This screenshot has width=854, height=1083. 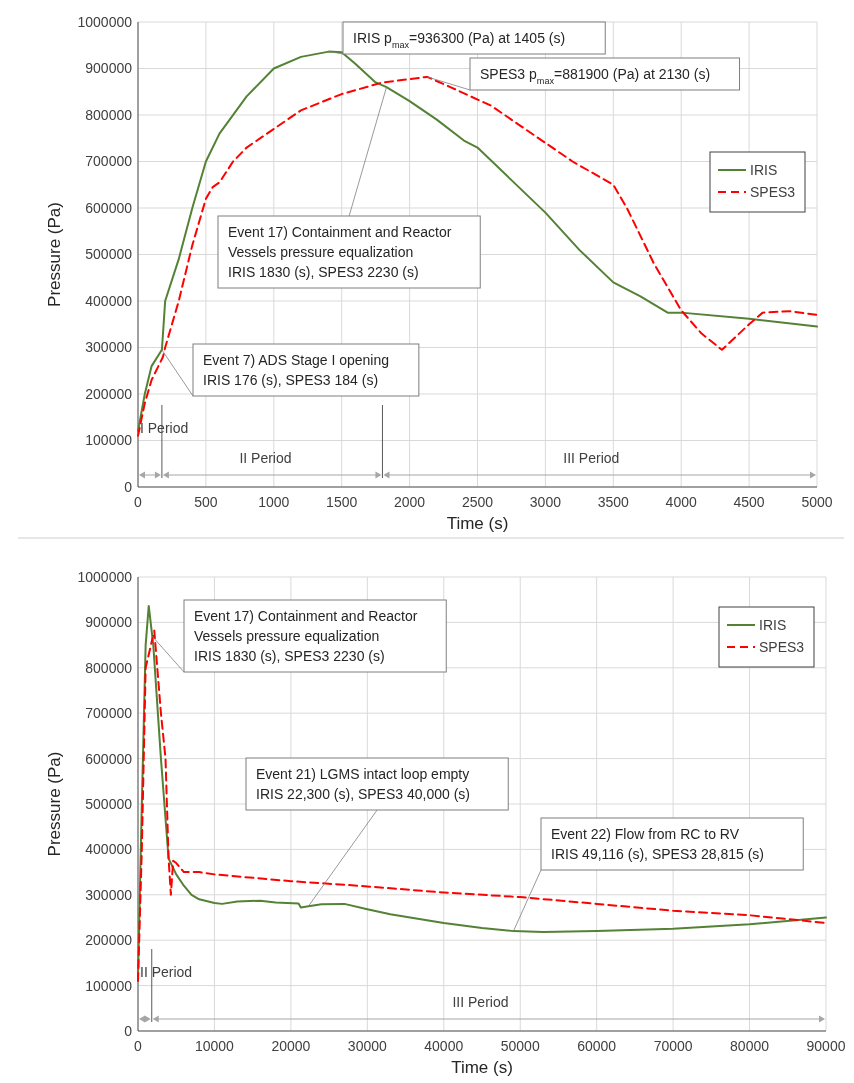 What do you see at coordinates (545, 502) in the screenshot?
I see `x-tick-label: 3000` at bounding box center [545, 502].